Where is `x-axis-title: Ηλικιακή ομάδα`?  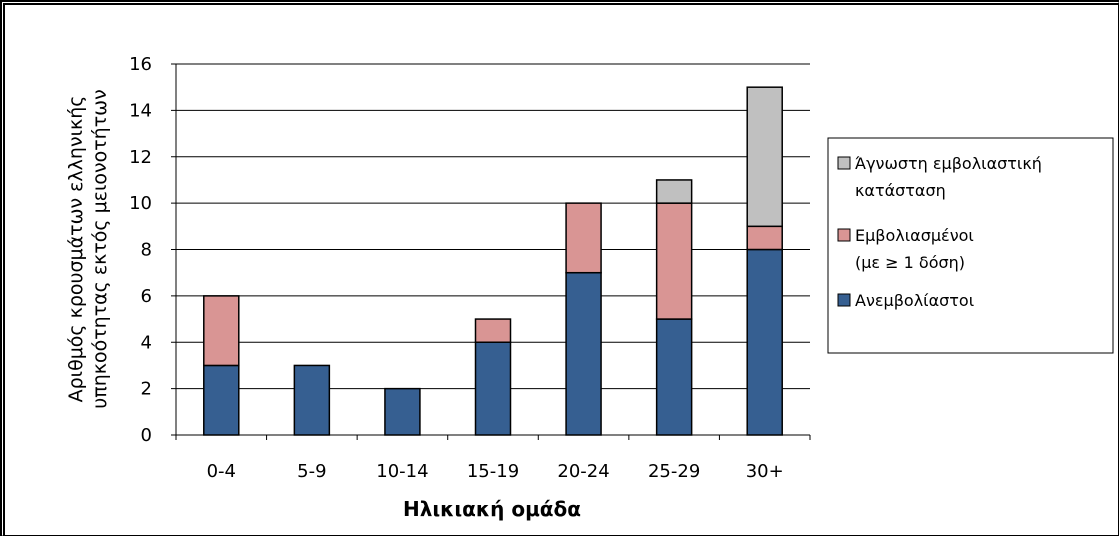
x-axis-title: Ηλικιακή ομάδα is located at coordinates (492, 509).